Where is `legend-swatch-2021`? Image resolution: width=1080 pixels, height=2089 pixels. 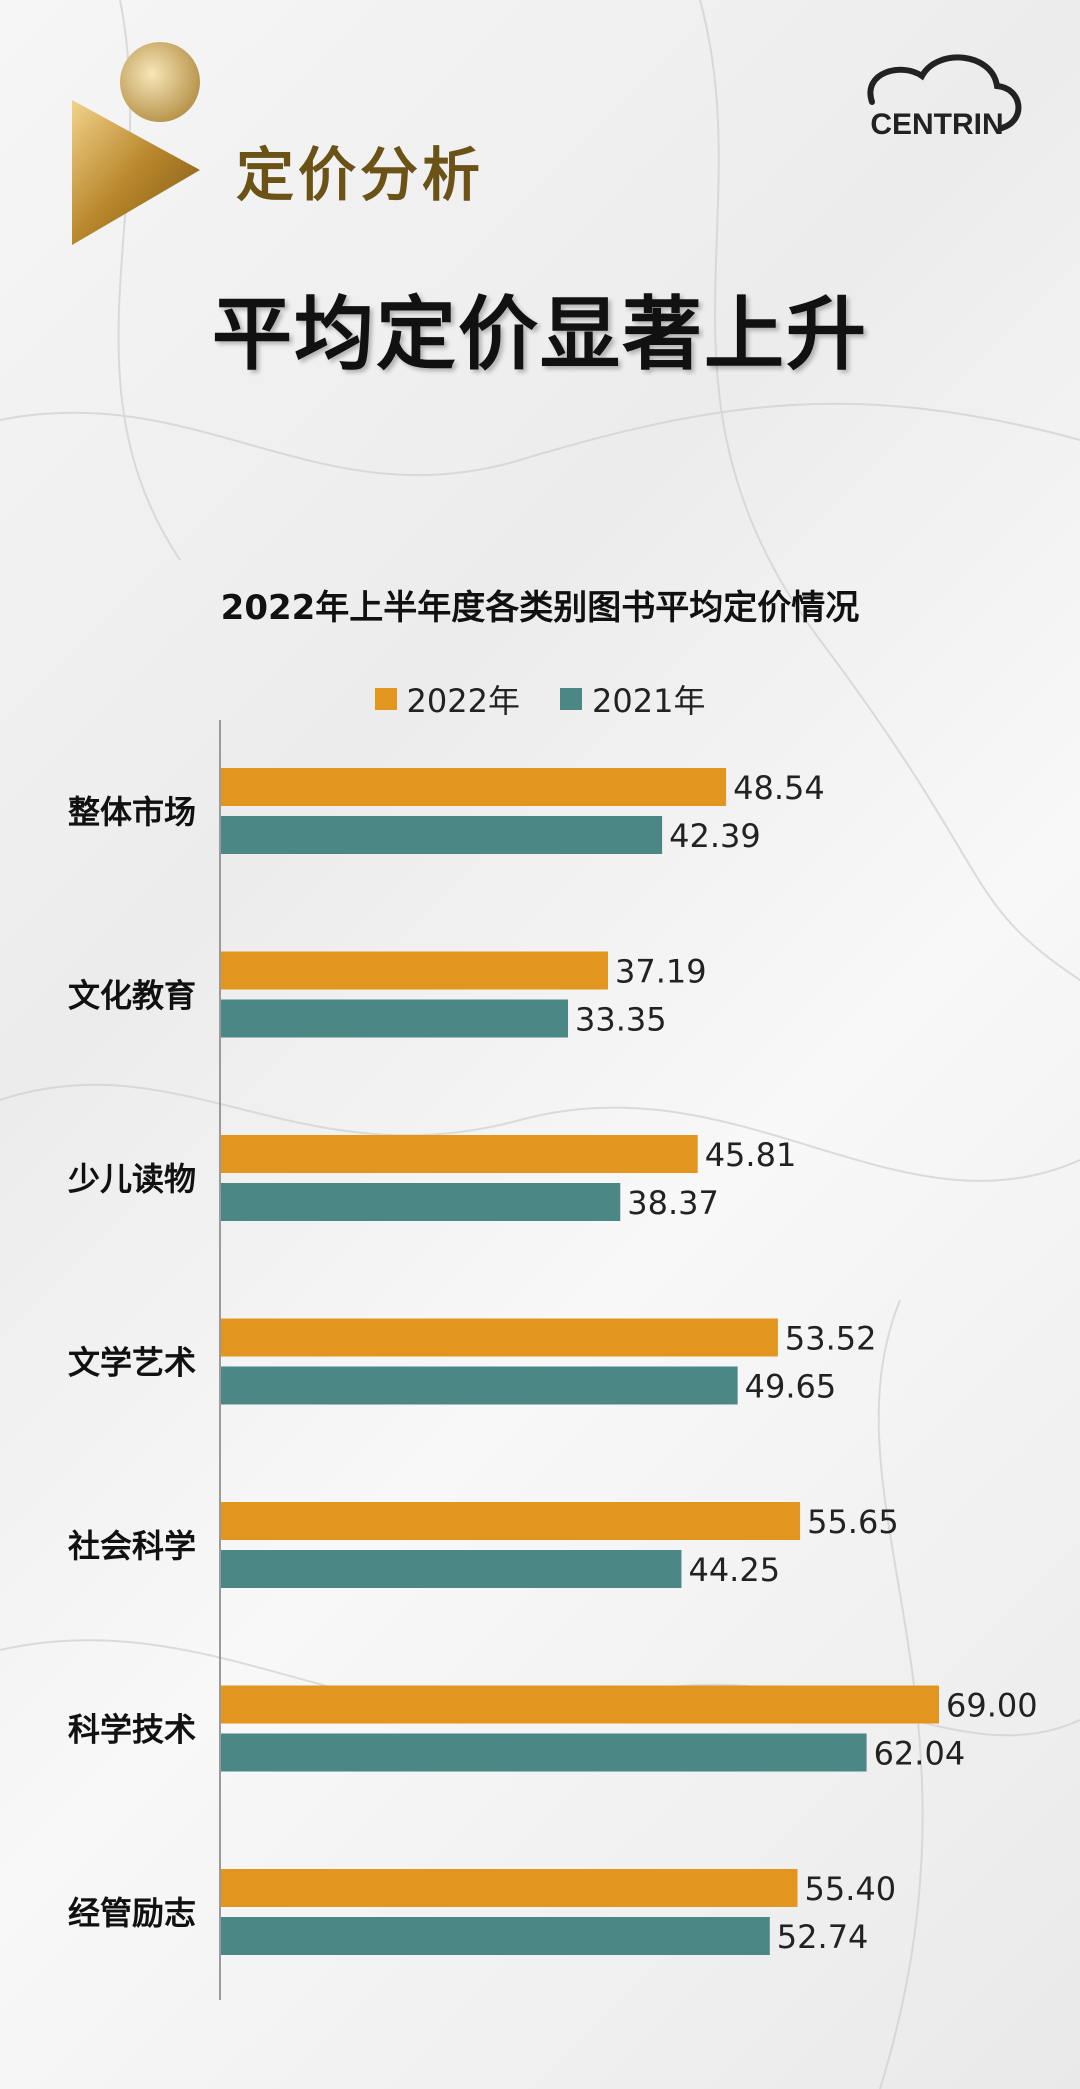 legend-swatch-2021 is located at coordinates (571, 699).